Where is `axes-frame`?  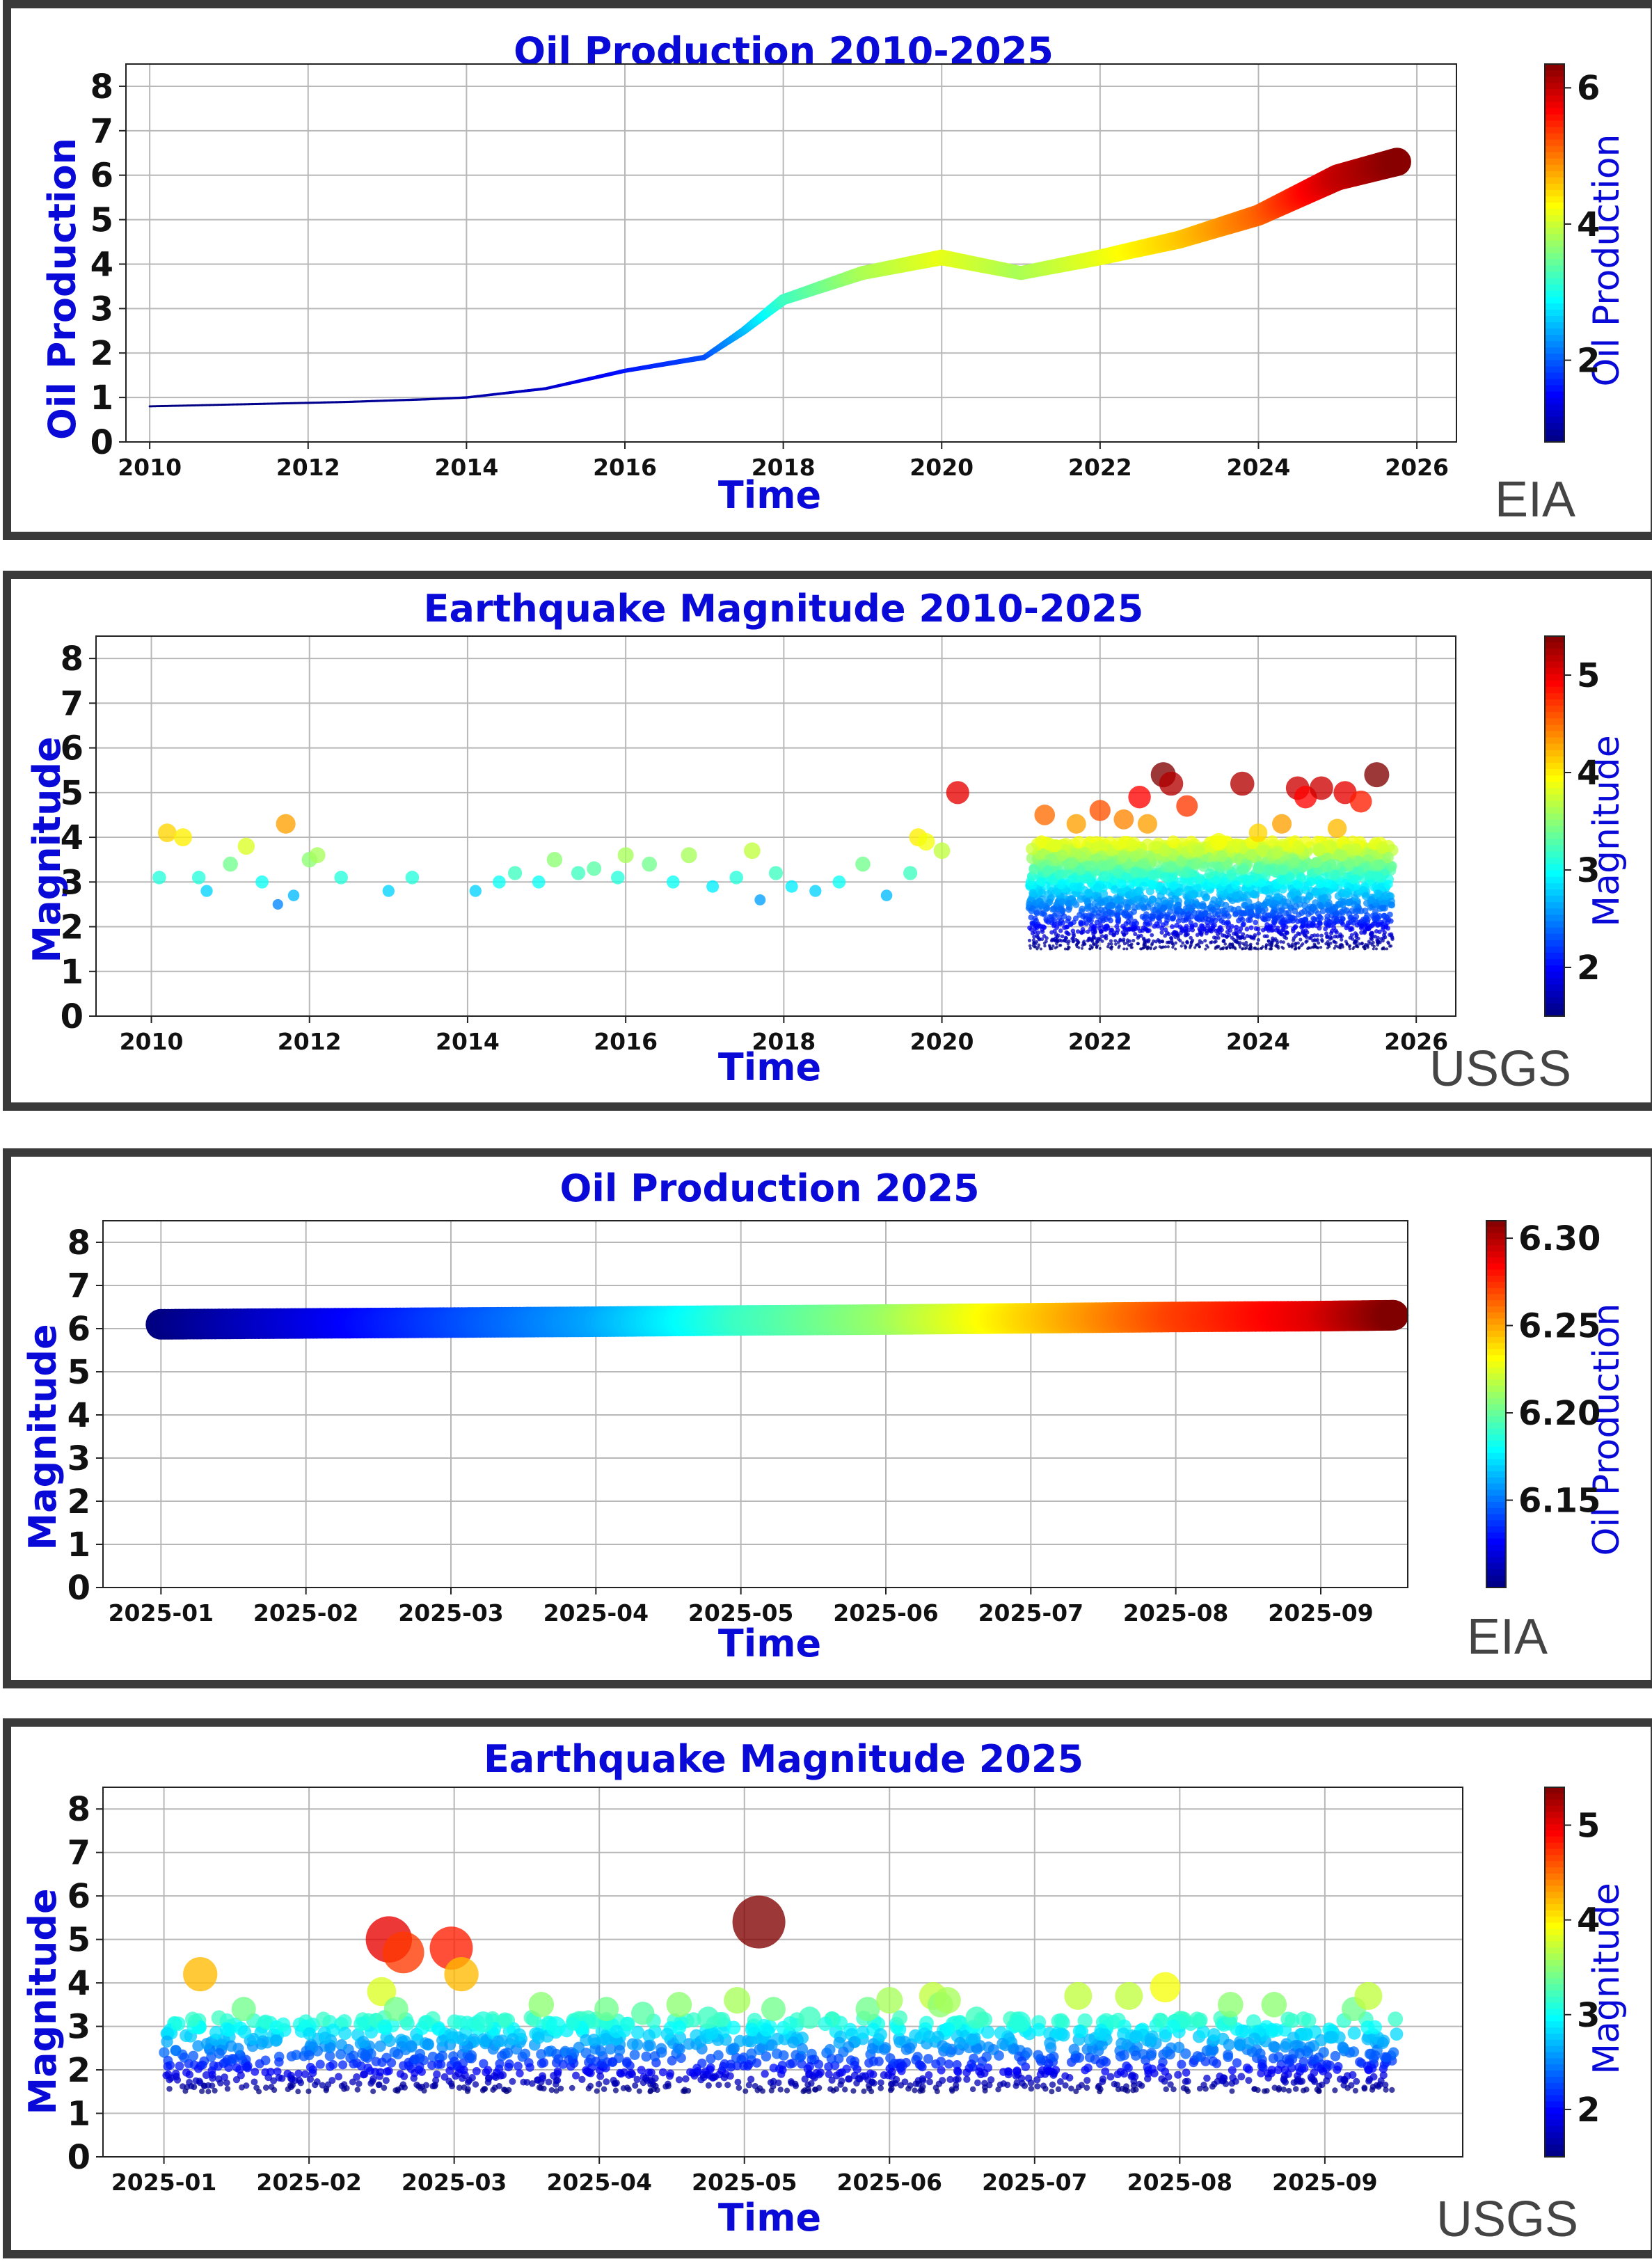
axes-frame is located at coordinates (775, 826).